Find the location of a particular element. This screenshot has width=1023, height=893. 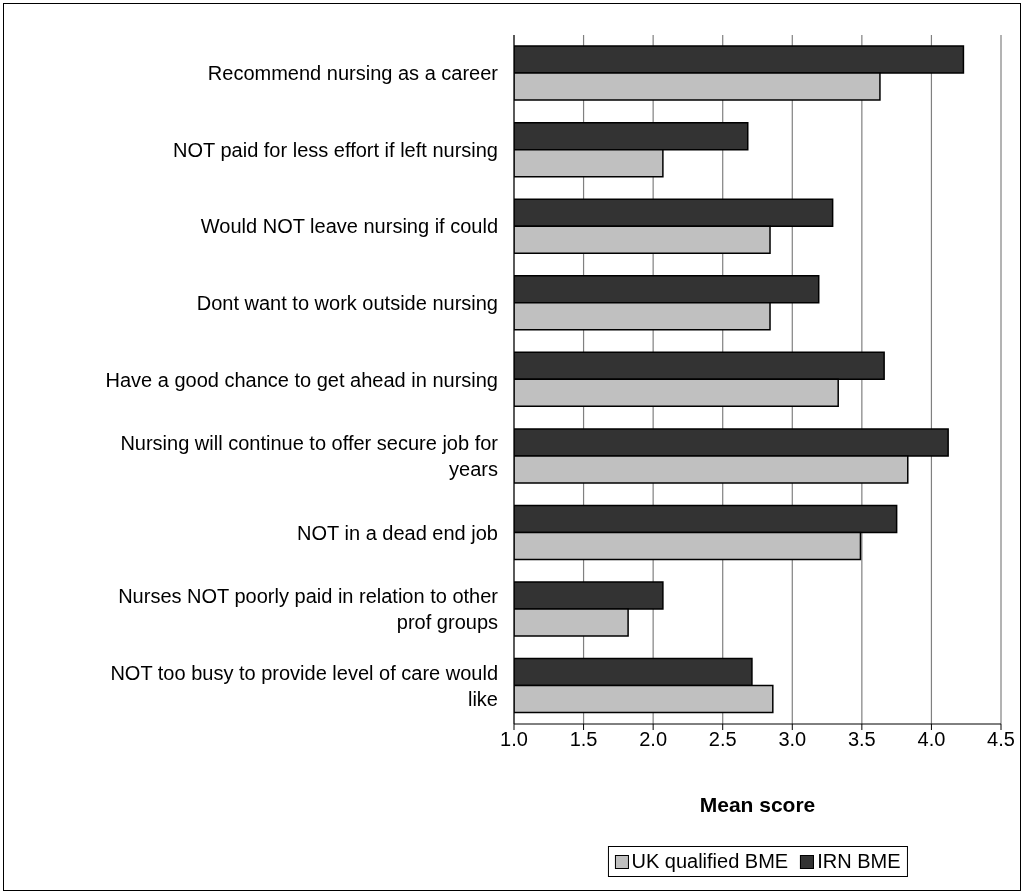

legend-label: UK qualified BME is located at coordinates (710, 861).